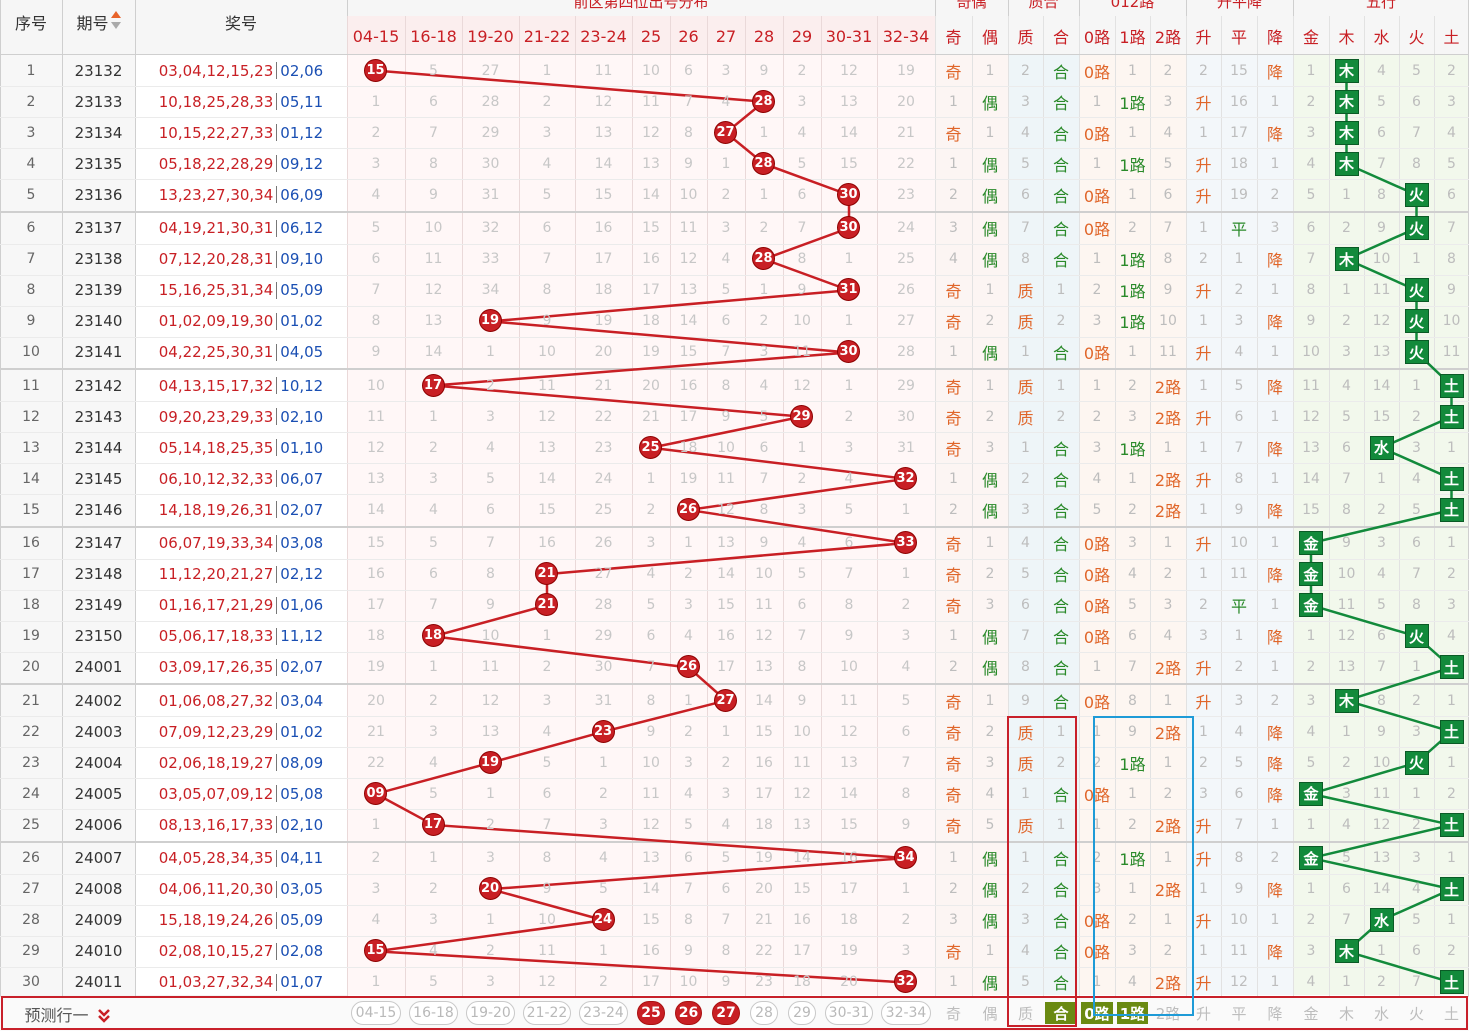 Image resolution: width=1469 pixels, height=1031 pixels. What do you see at coordinates (1060, 37) in the screenshot?
I see `prime-header: 合` at bounding box center [1060, 37].